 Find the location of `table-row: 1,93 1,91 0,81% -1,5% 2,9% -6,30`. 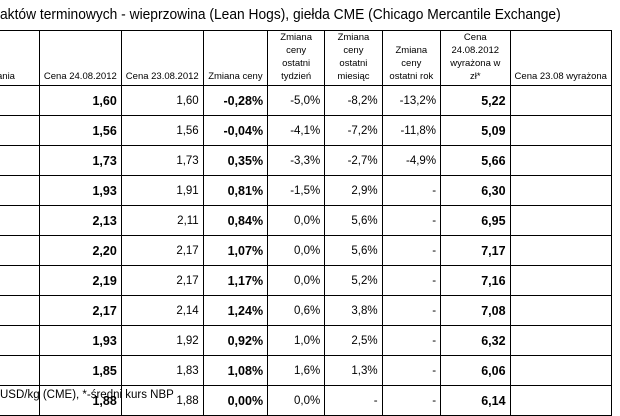

table-row: 1,93 1,91 0,81% -1,5% 2,9% -6,30 is located at coordinates (306, 190).